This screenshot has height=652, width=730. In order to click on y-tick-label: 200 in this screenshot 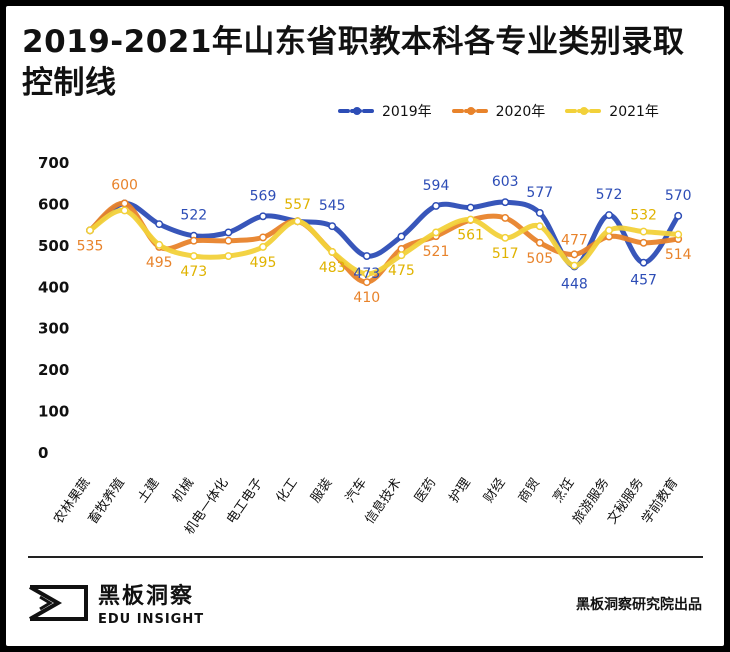, I will do `click(53, 370)`.